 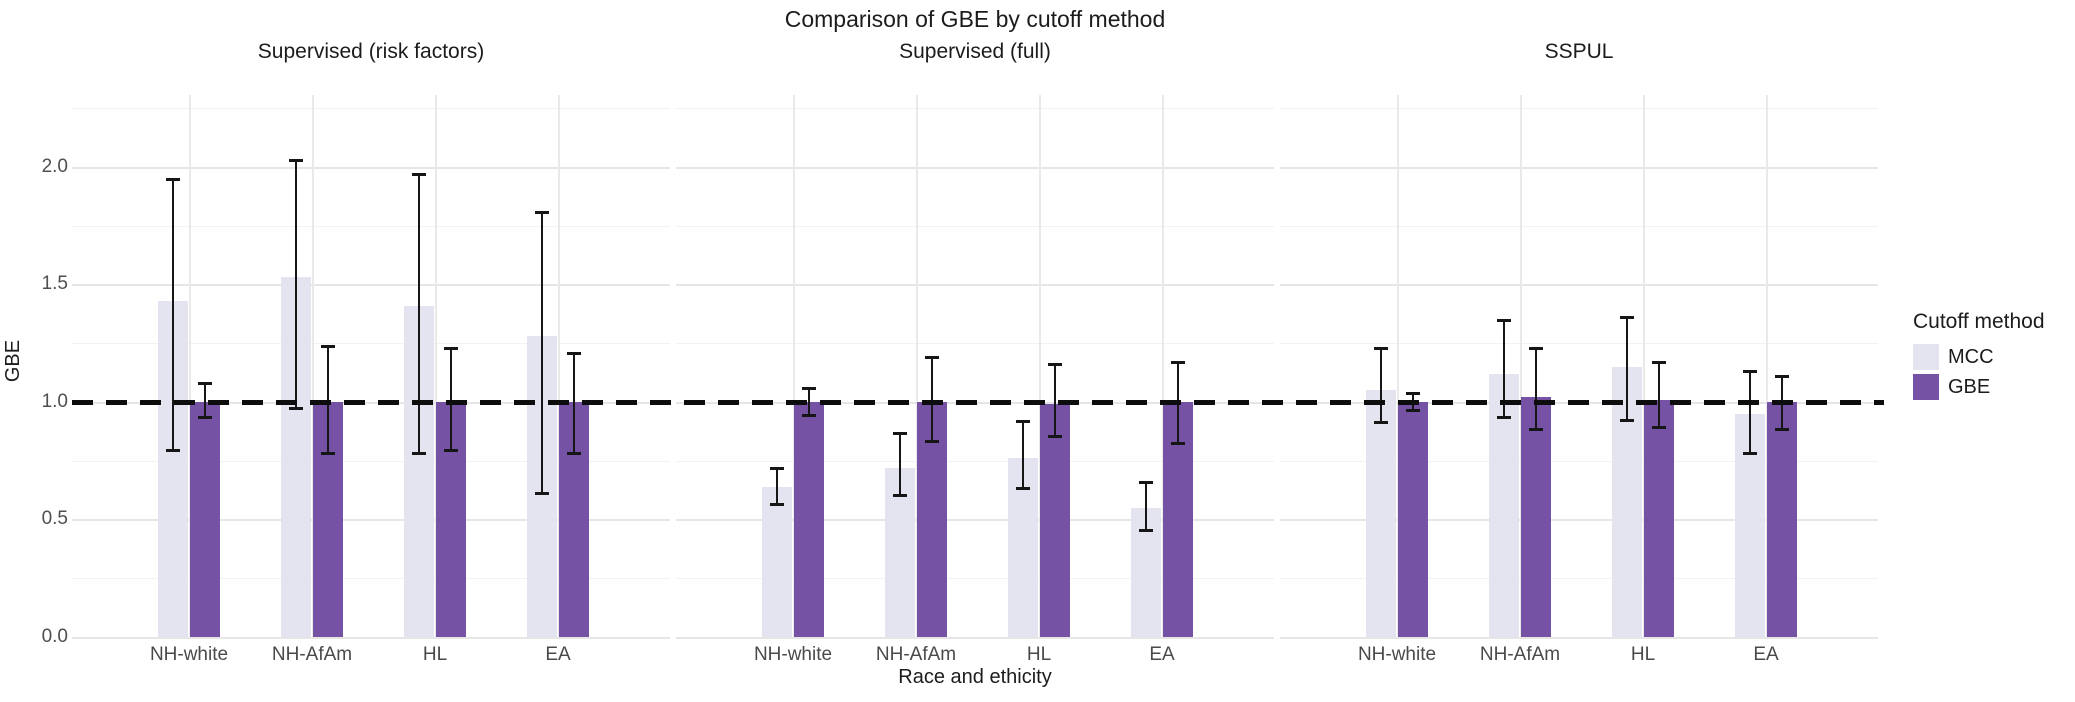 I want to click on y-tick-label: 0.0, so click(x=54, y=636).